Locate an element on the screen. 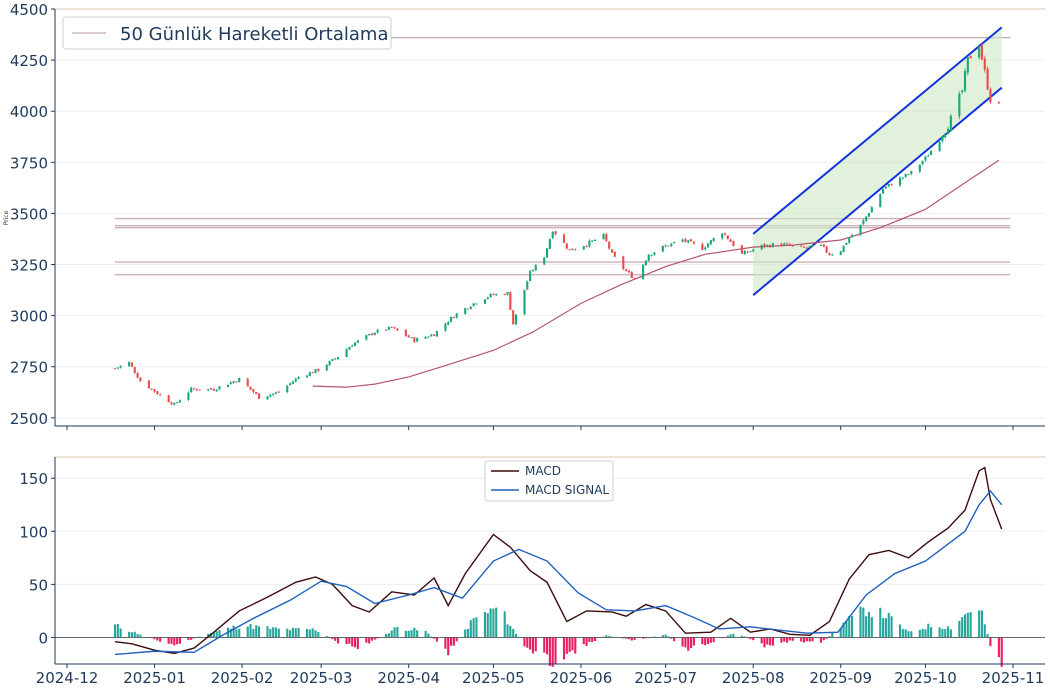  price-y-tick-label: 2750 is located at coordinates (29, 368).